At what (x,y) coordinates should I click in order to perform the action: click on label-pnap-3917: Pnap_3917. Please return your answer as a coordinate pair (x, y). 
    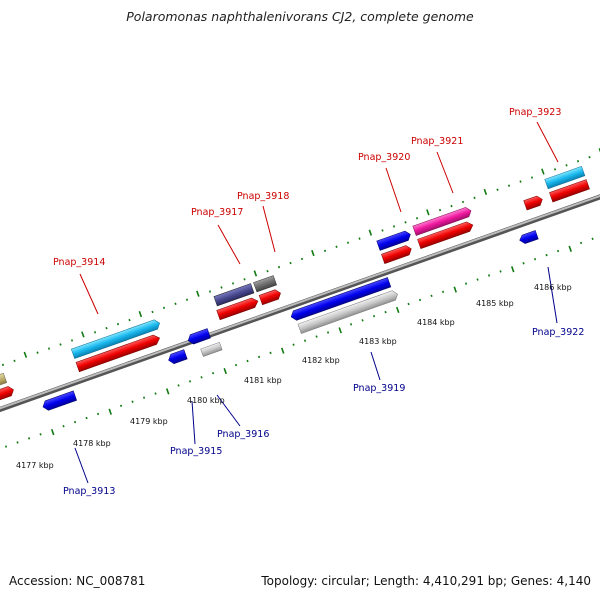
    Looking at the image, I should click on (217, 212).